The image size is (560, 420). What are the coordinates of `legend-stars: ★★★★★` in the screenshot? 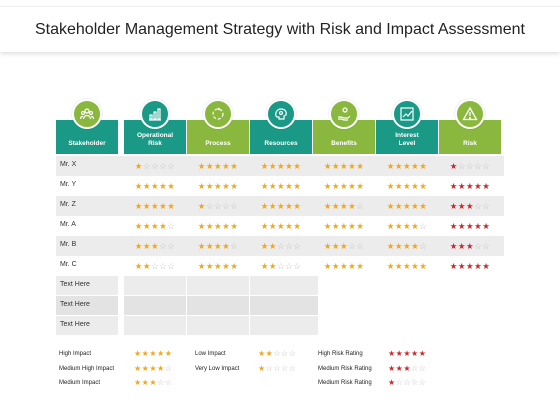 It's located at (407, 354).